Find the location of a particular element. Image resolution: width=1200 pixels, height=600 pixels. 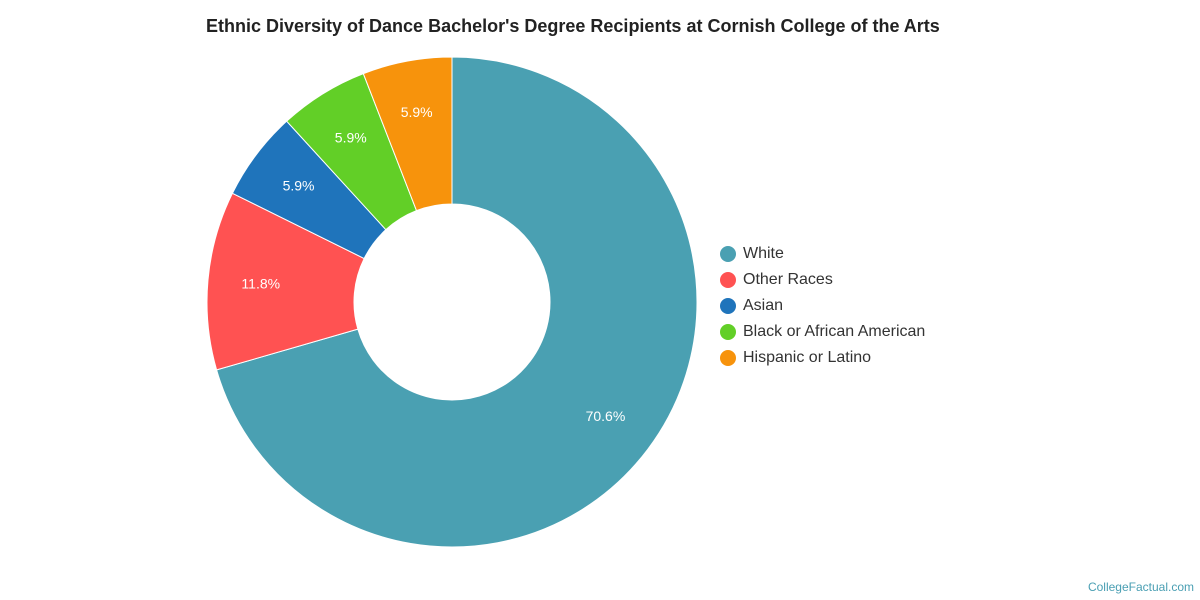

slice-other-races is located at coordinates (285, 281).